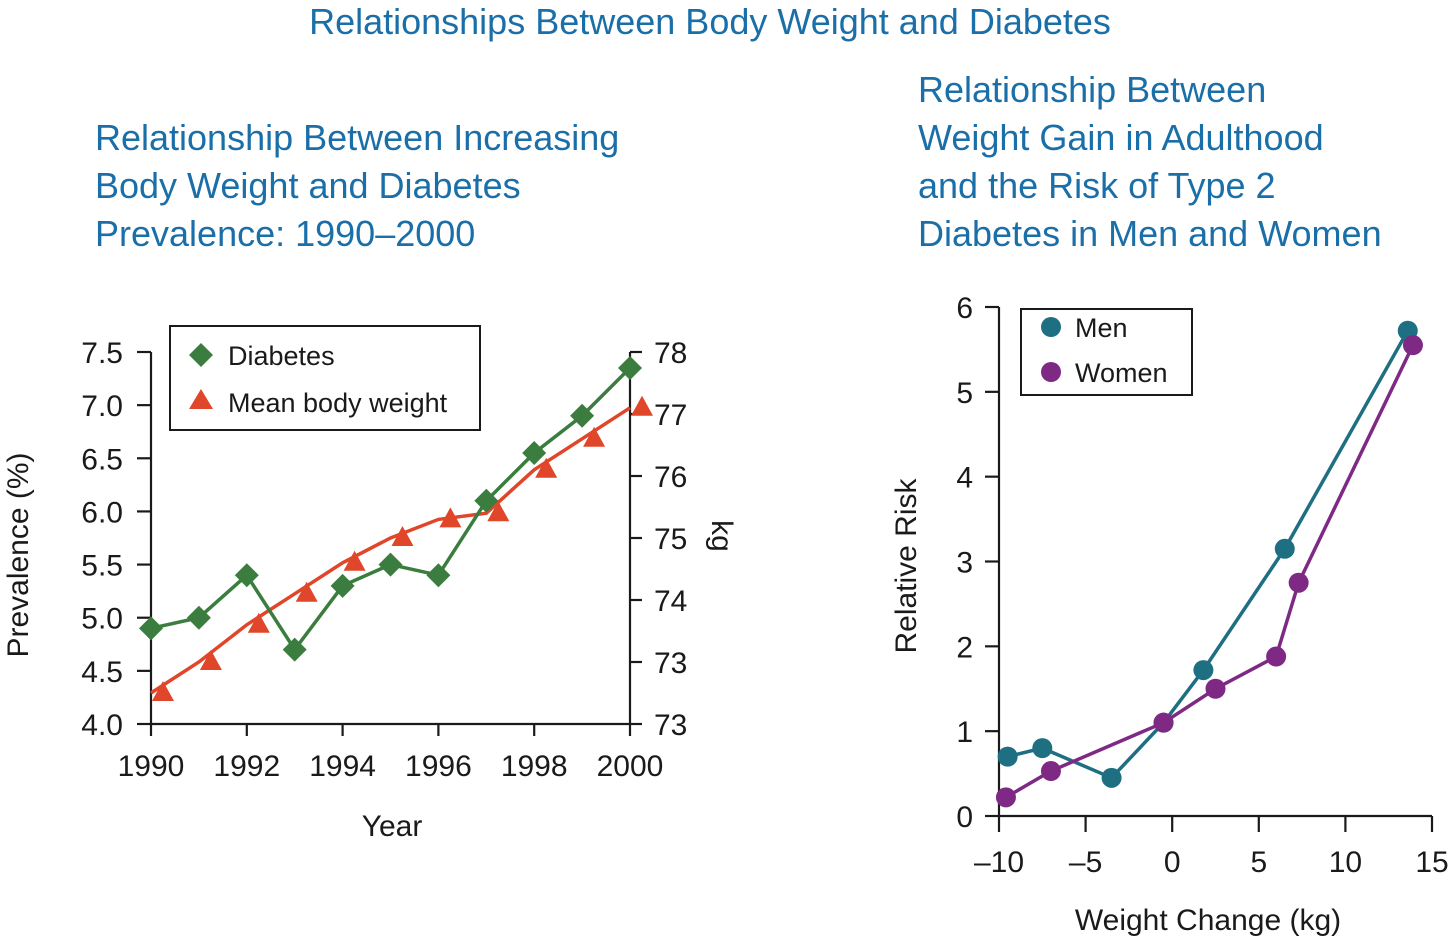 The image size is (1450, 938). What do you see at coordinates (1431, 862) in the screenshot?
I see `x-tick-label: 15` at bounding box center [1431, 862].